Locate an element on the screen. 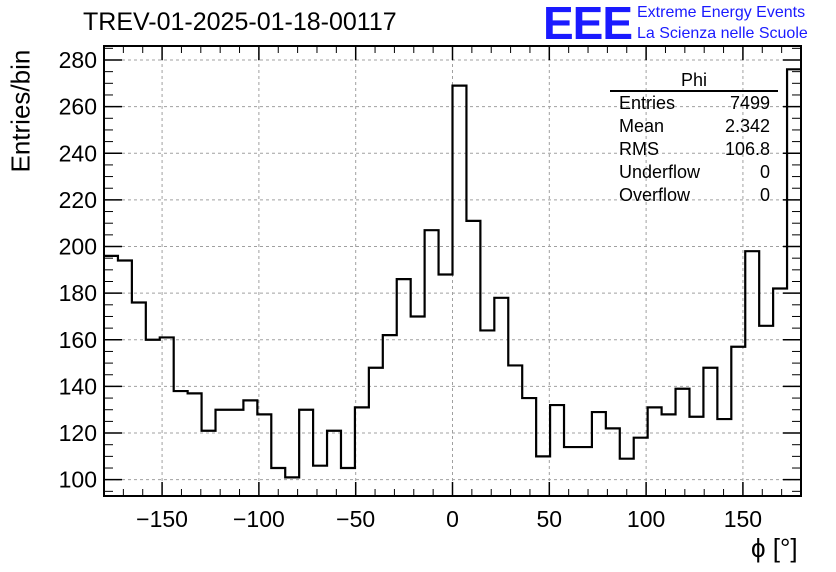 Image resolution: width=836 pixels, height=572 pixels. x-tick-label: −150 is located at coordinates (162, 519).